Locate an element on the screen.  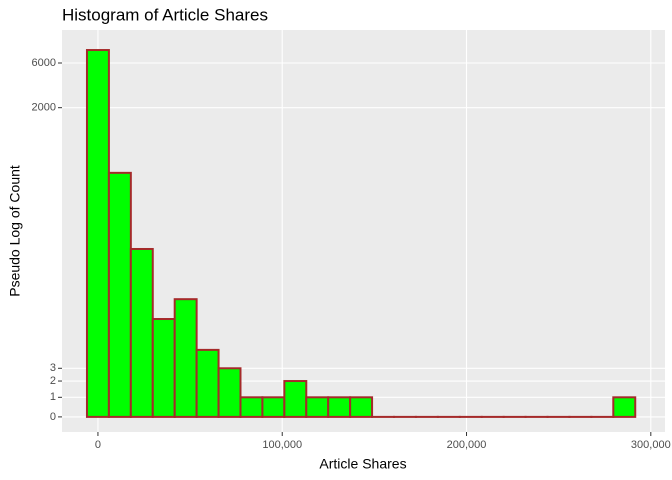
y-tick-label: 2 is located at coordinates (53, 381).